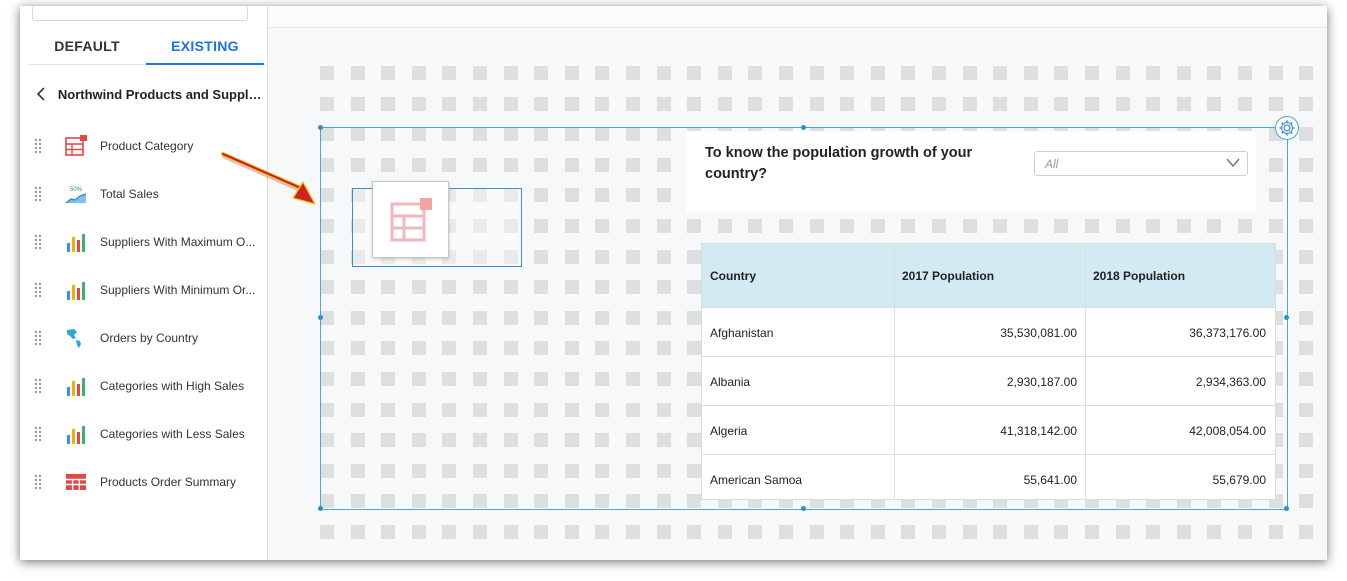 The height and width of the screenshot is (581, 1347). What do you see at coordinates (150, 482) in the screenshot?
I see `sidebar-item-products-order-summary: Products Order Summary` at bounding box center [150, 482].